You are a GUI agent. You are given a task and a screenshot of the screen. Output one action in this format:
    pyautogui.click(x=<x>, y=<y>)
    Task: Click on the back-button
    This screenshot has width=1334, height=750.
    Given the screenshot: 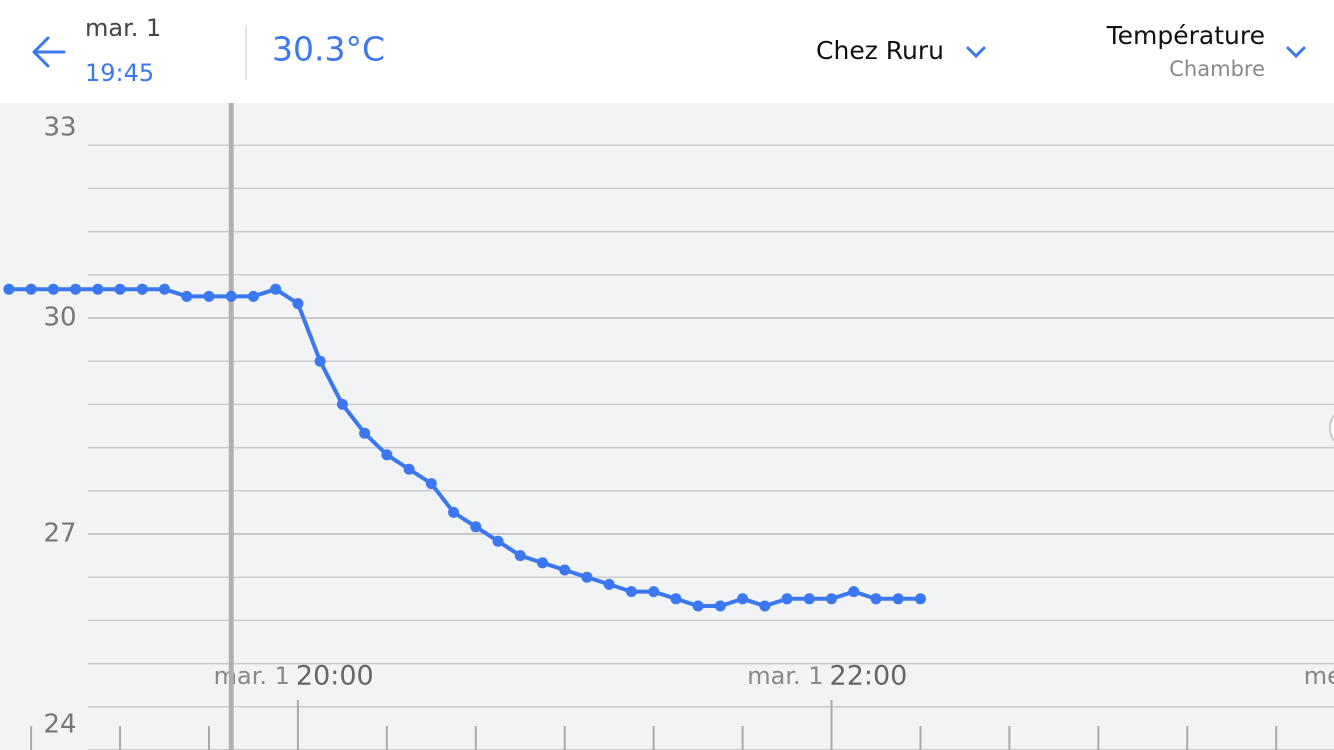 What is the action you would take?
    pyautogui.click(x=49, y=52)
    